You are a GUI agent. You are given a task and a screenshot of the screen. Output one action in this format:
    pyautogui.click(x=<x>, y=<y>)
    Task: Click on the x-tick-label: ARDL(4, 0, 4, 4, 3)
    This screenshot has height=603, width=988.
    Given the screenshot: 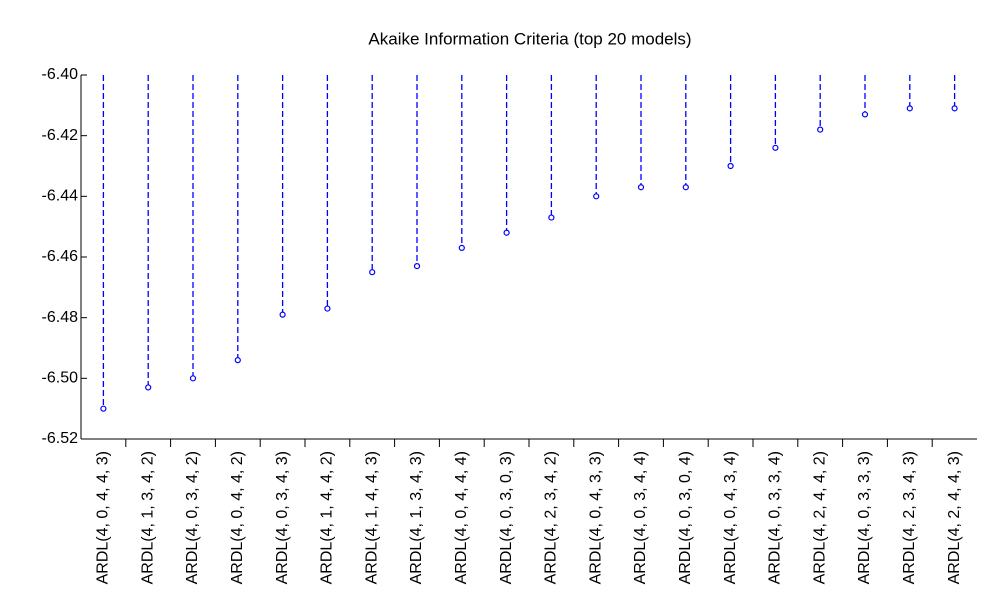 What is the action you would take?
    pyautogui.click(x=103, y=517)
    